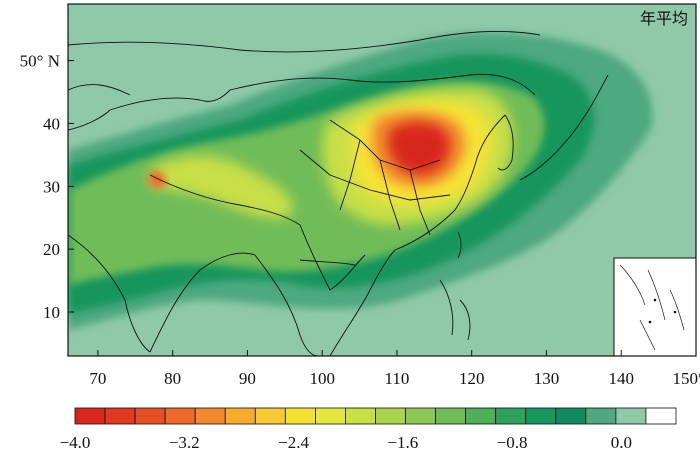 The width and height of the screenshot is (700, 451). What do you see at coordinates (664, 18) in the screenshot?
I see `map-title: 年平均` at bounding box center [664, 18].